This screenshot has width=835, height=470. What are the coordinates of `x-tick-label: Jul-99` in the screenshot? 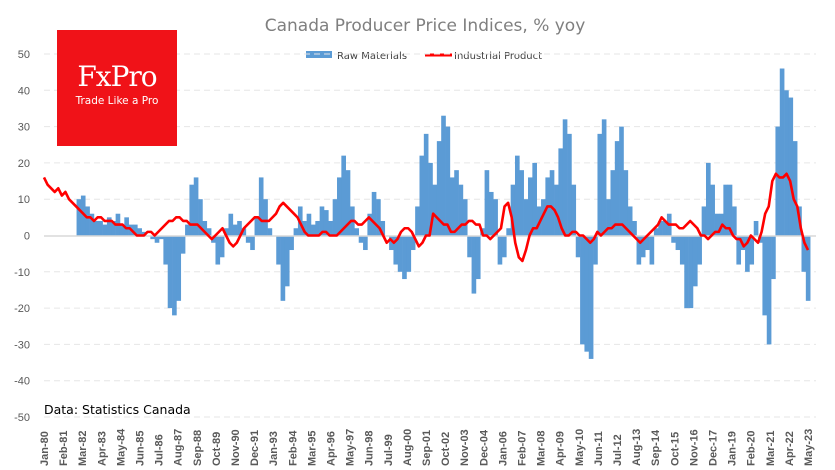 It's located at (389, 450).